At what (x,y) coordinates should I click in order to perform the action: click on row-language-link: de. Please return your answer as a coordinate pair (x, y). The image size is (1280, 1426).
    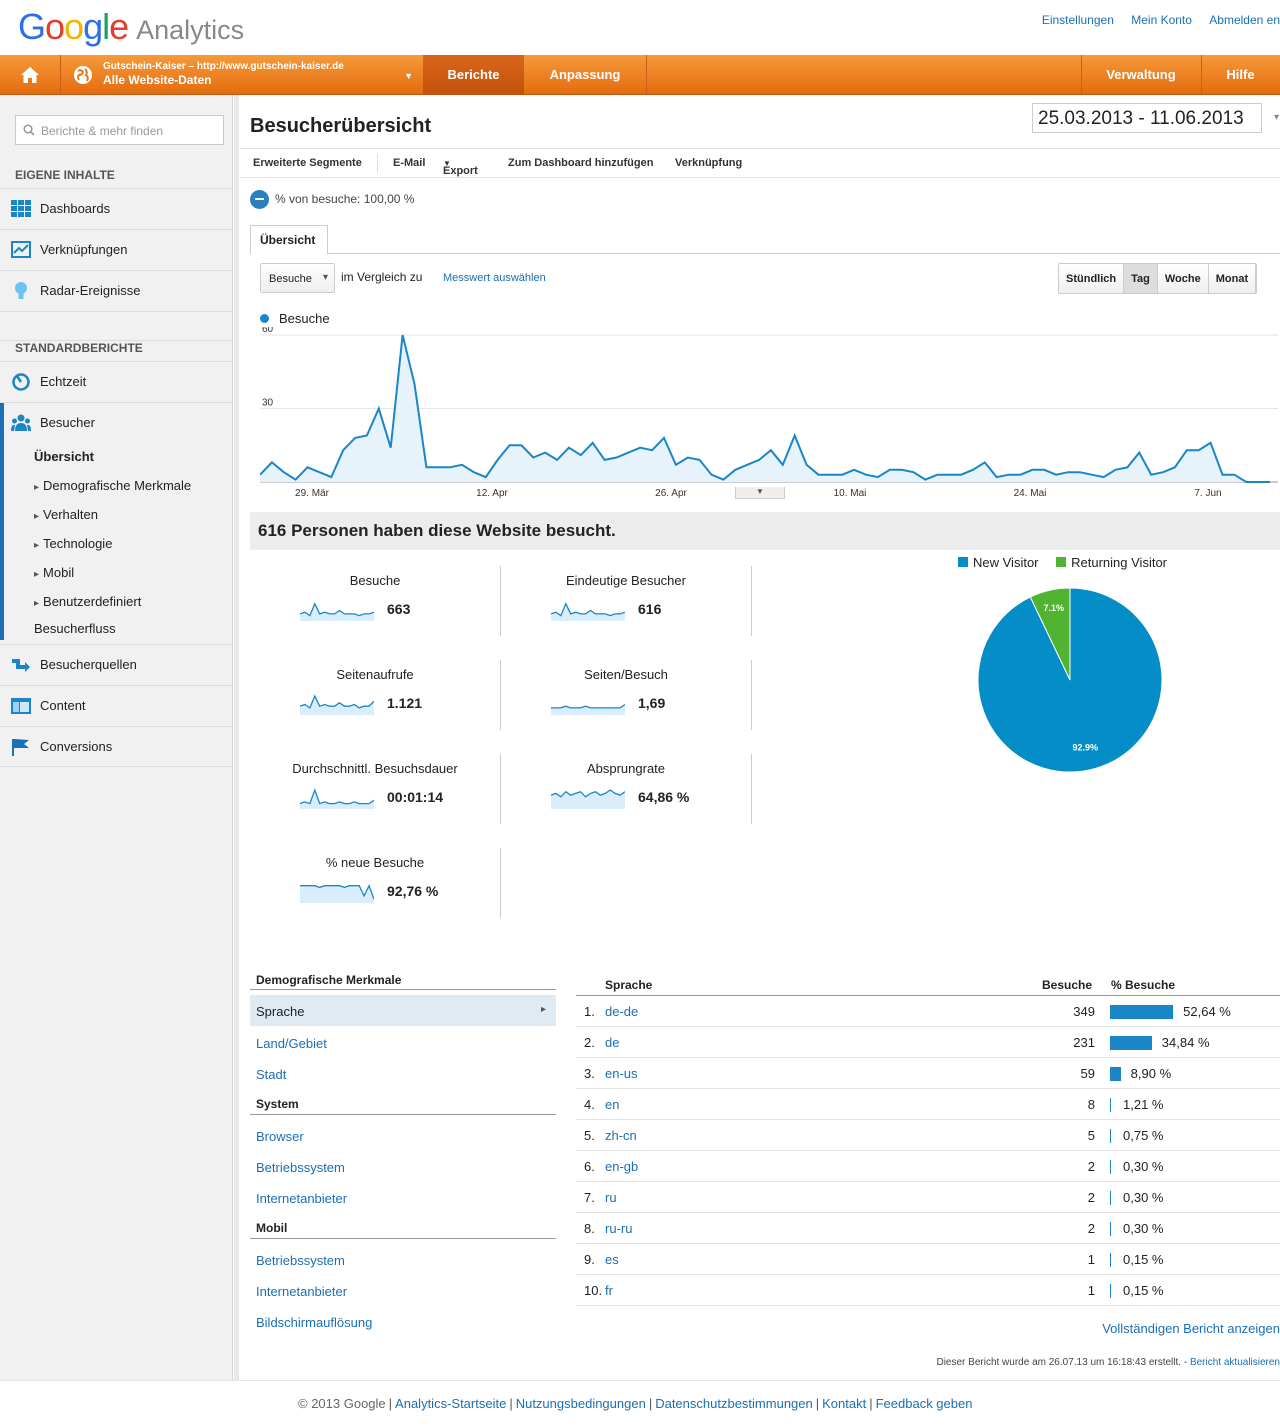
    Looking at the image, I should click on (612, 1042).